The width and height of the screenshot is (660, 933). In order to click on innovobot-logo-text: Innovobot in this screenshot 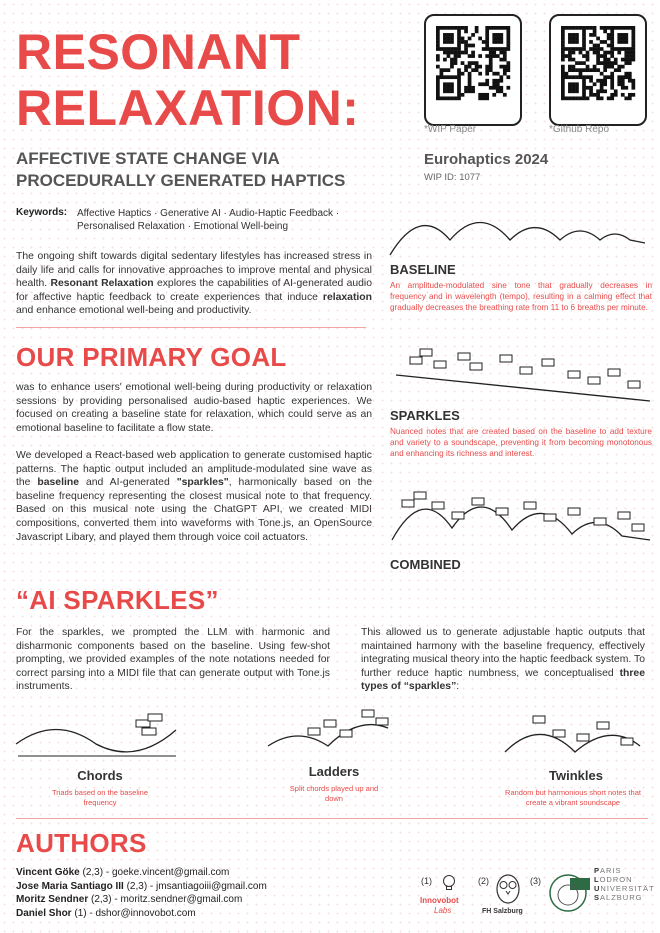, I will do `click(439, 900)`.